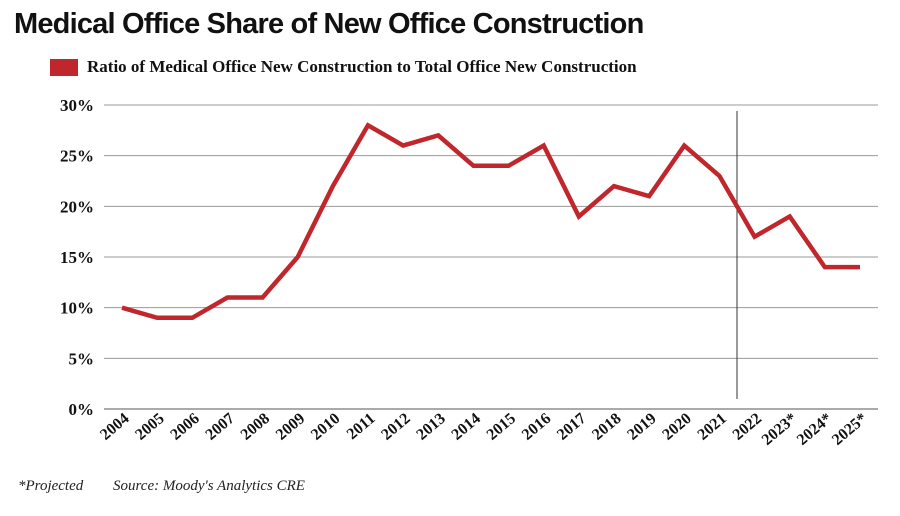  What do you see at coordinates (501, 427) in the screenshot?
I see `x-tick-label: 2015` at bounding box center [501, 427].